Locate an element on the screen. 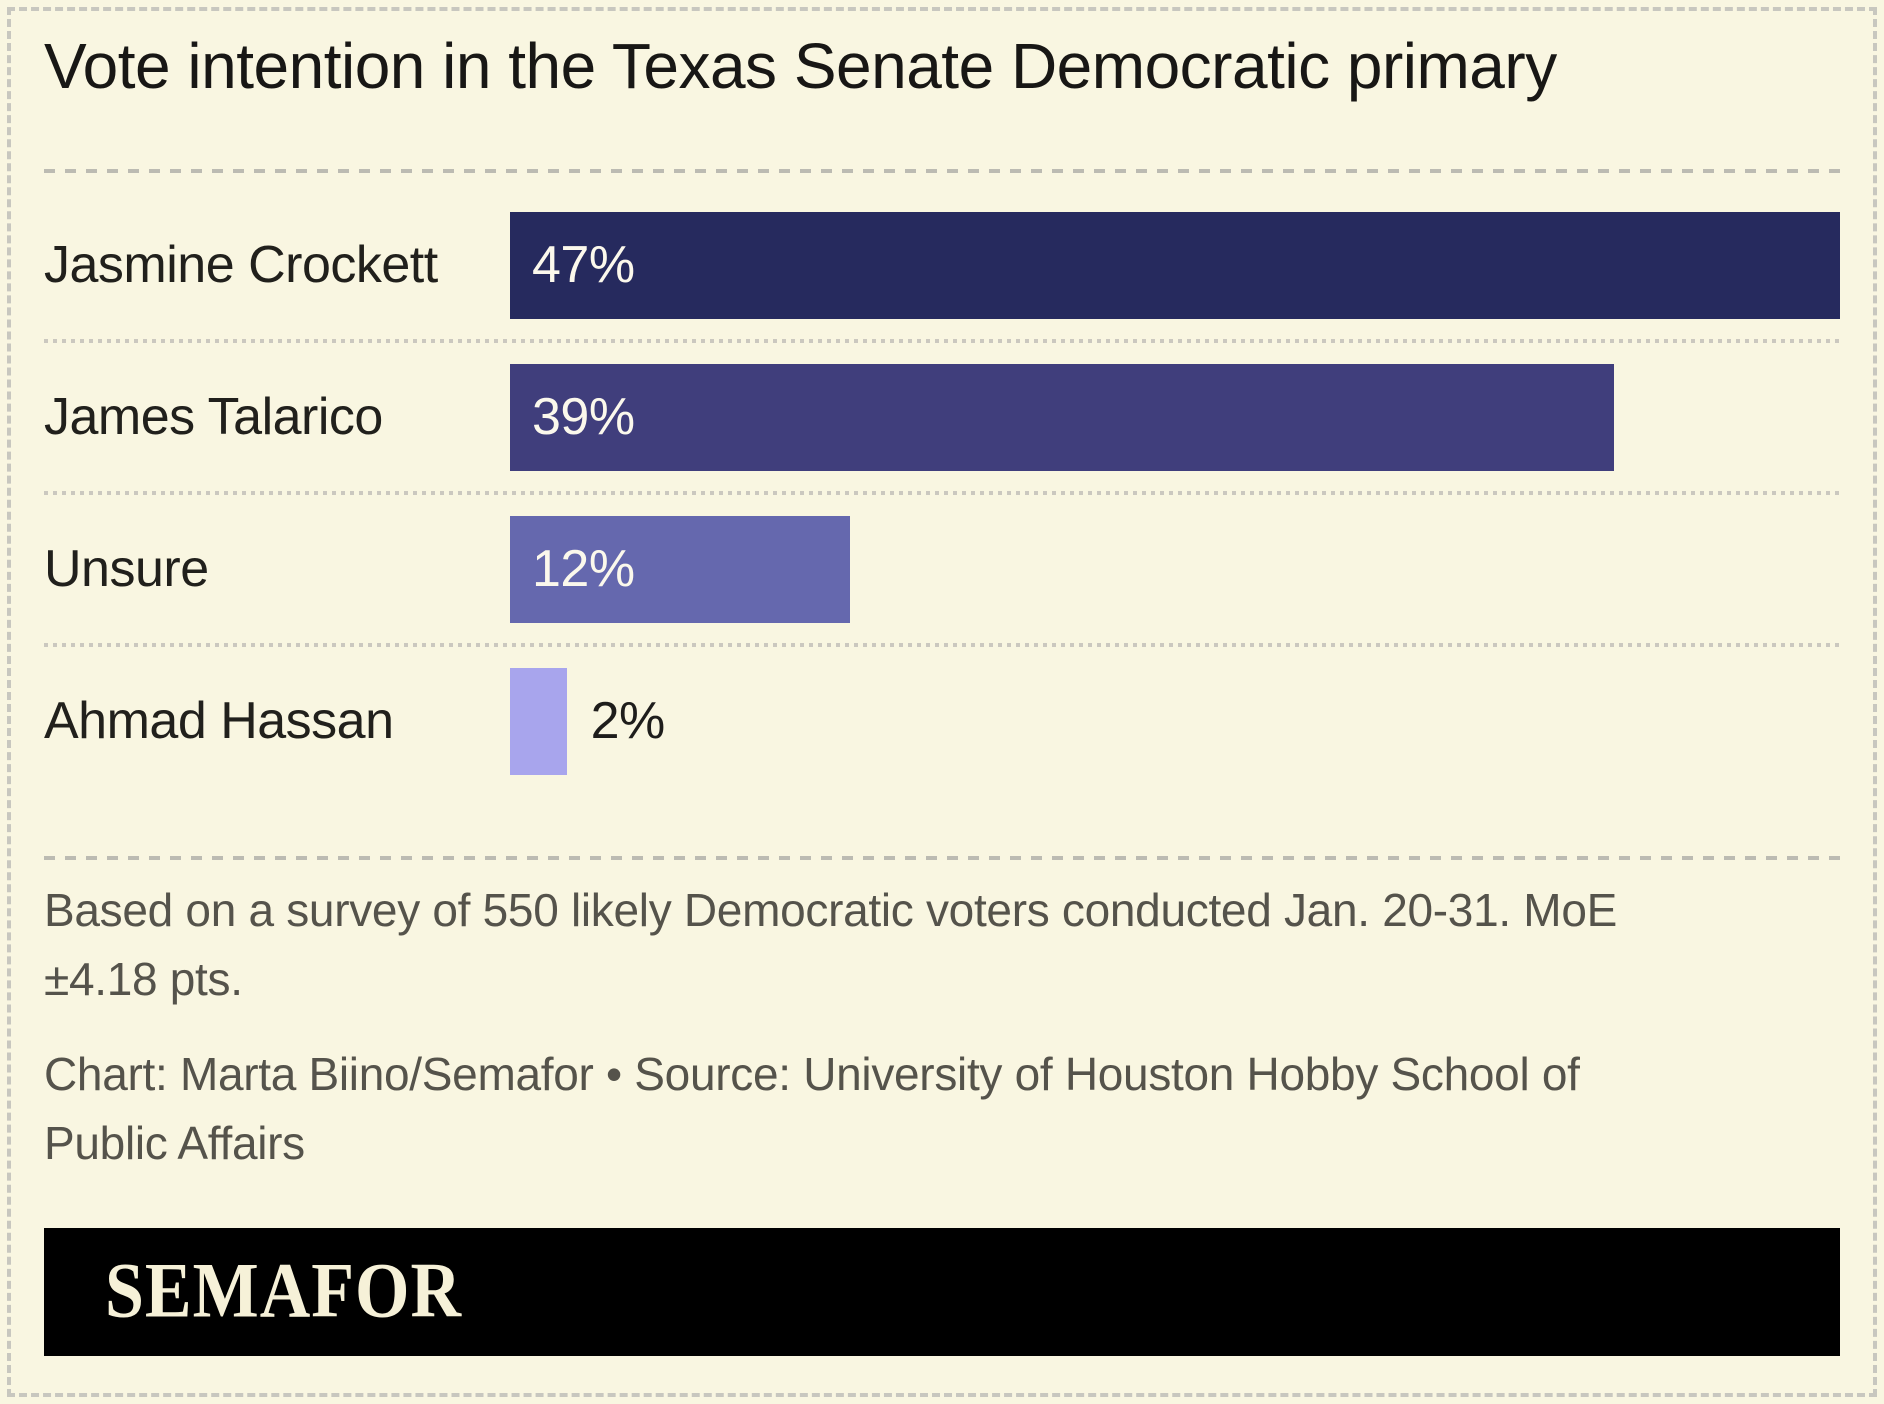  bar-area: 39% is located at coordinates (1175, 417).